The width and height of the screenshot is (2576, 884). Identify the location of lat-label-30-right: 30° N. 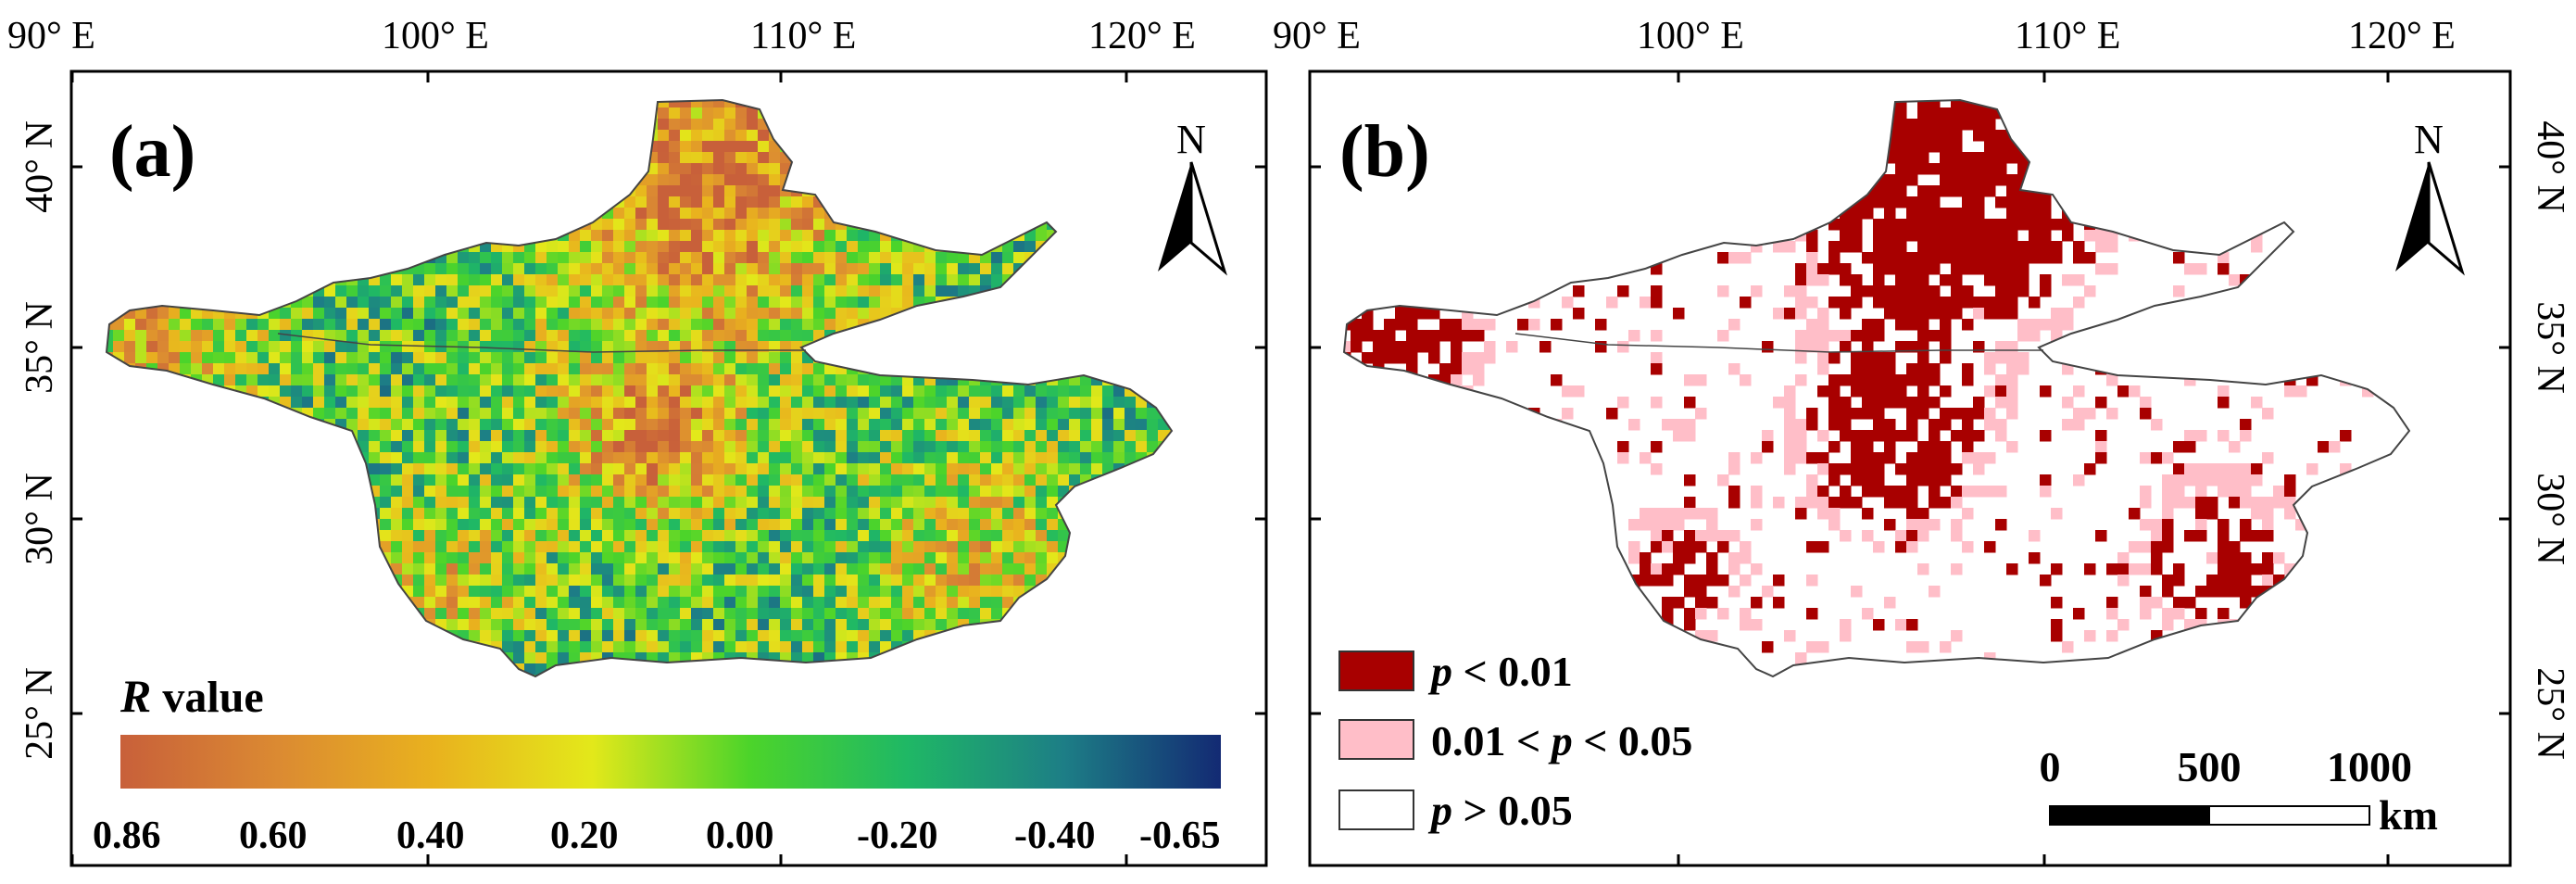
(2550, 519).